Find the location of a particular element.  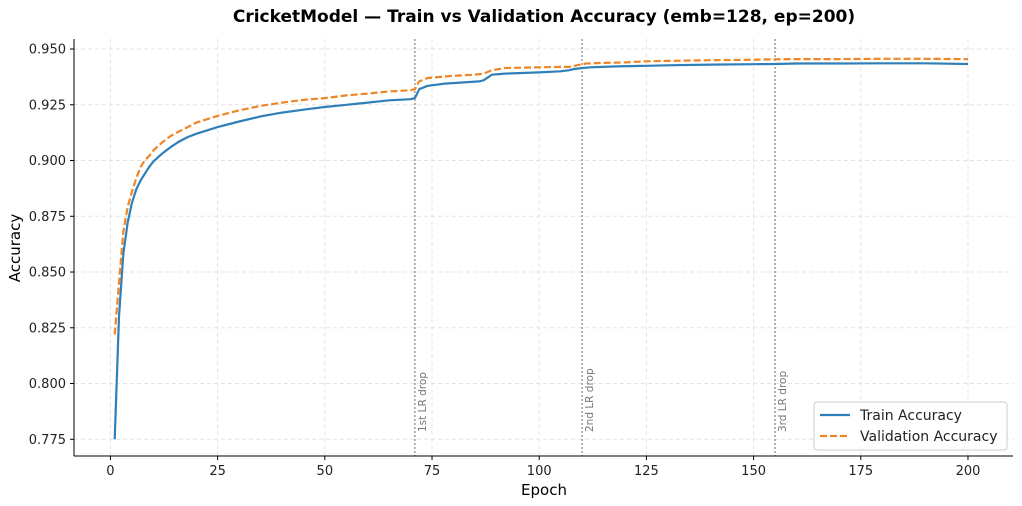

y-tick-label: 0.825 is located at coordinates (47, 328).